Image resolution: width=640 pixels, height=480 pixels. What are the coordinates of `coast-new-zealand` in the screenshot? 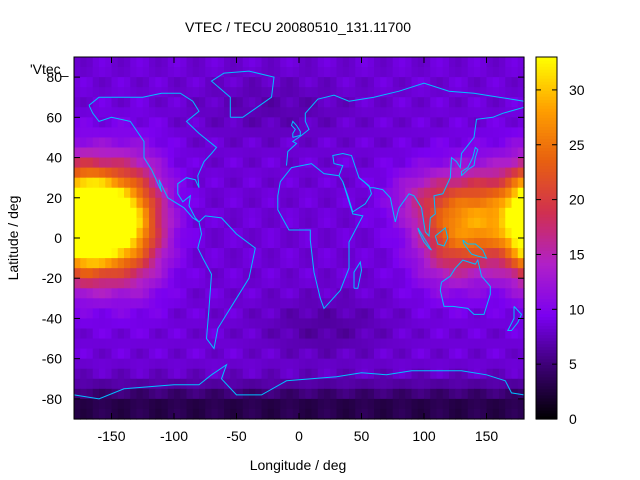 It's located at (514, 318).